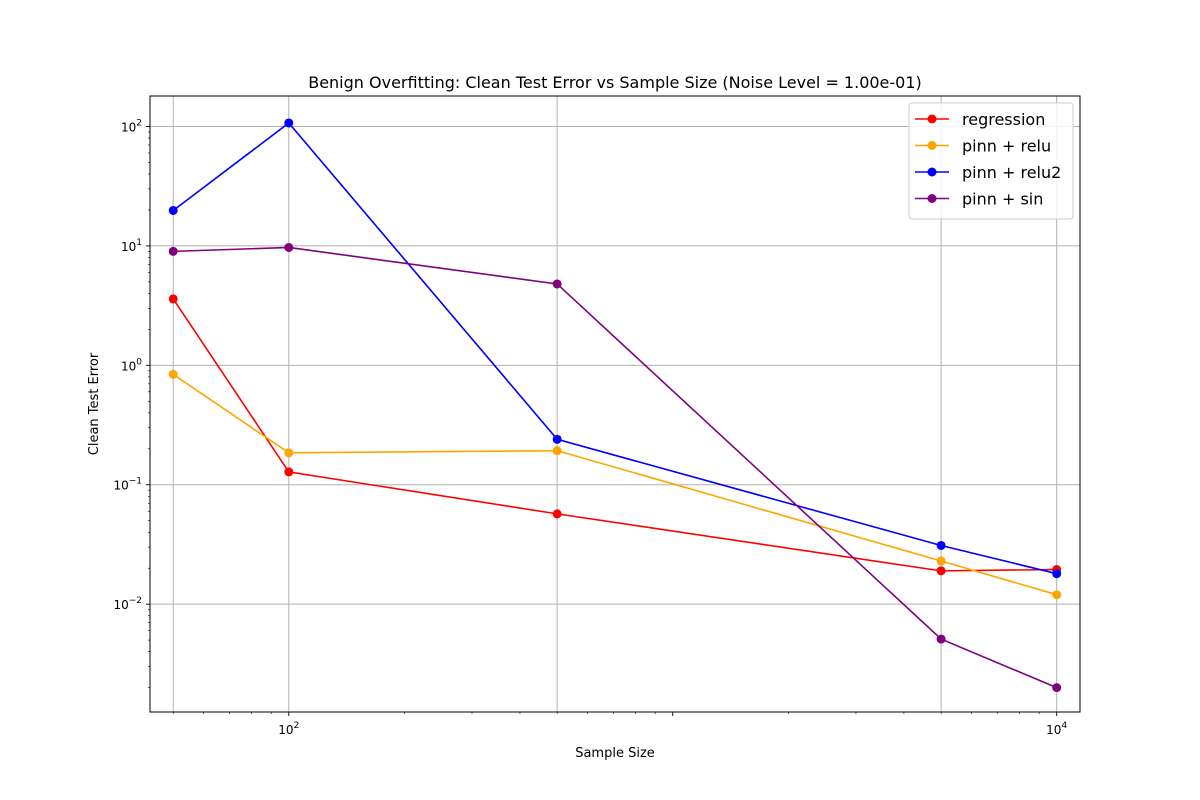 The height and width of the screenshot is (800, 1200). Describe the element at coordinates (131, 365) in the screenshot. I see `y-tick-label: 10⁰` at that location.